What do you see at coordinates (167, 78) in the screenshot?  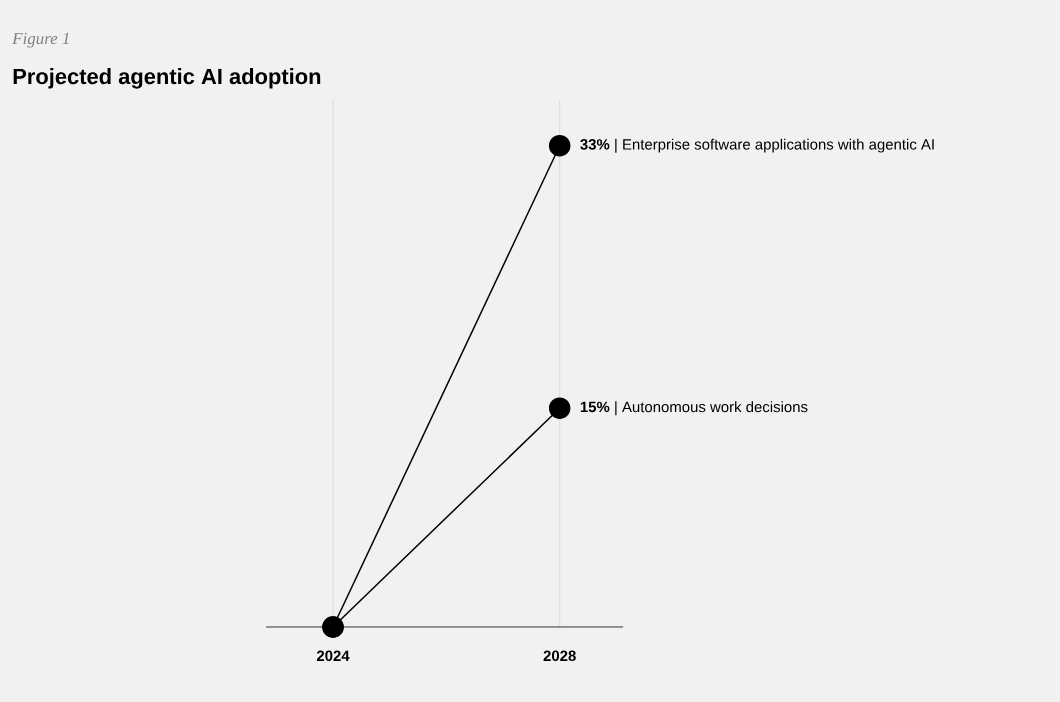 I see `chart-title: Projected agentic AI adoption` at bounding box center [167, 78].